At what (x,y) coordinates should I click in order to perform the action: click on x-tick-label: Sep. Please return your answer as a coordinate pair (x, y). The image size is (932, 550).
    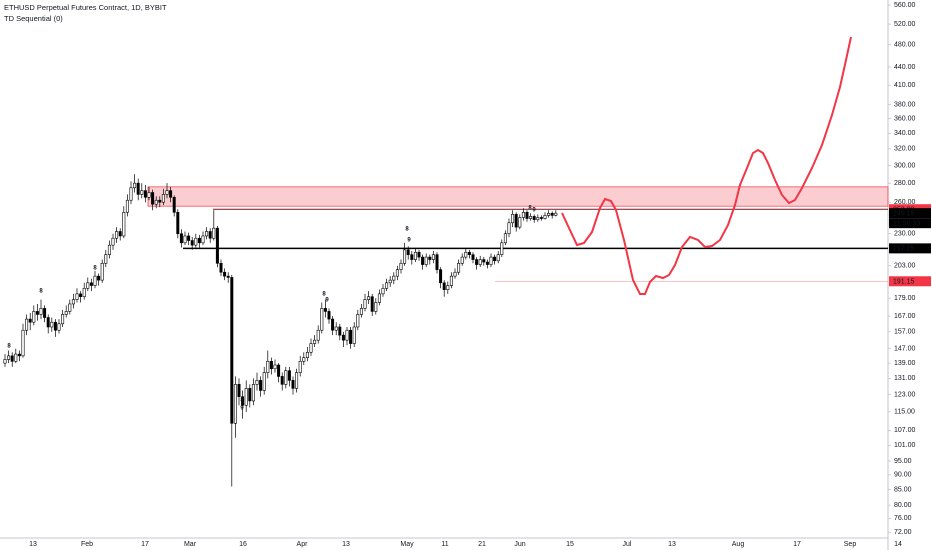
    Looking at the image, I should click on (850, 544).